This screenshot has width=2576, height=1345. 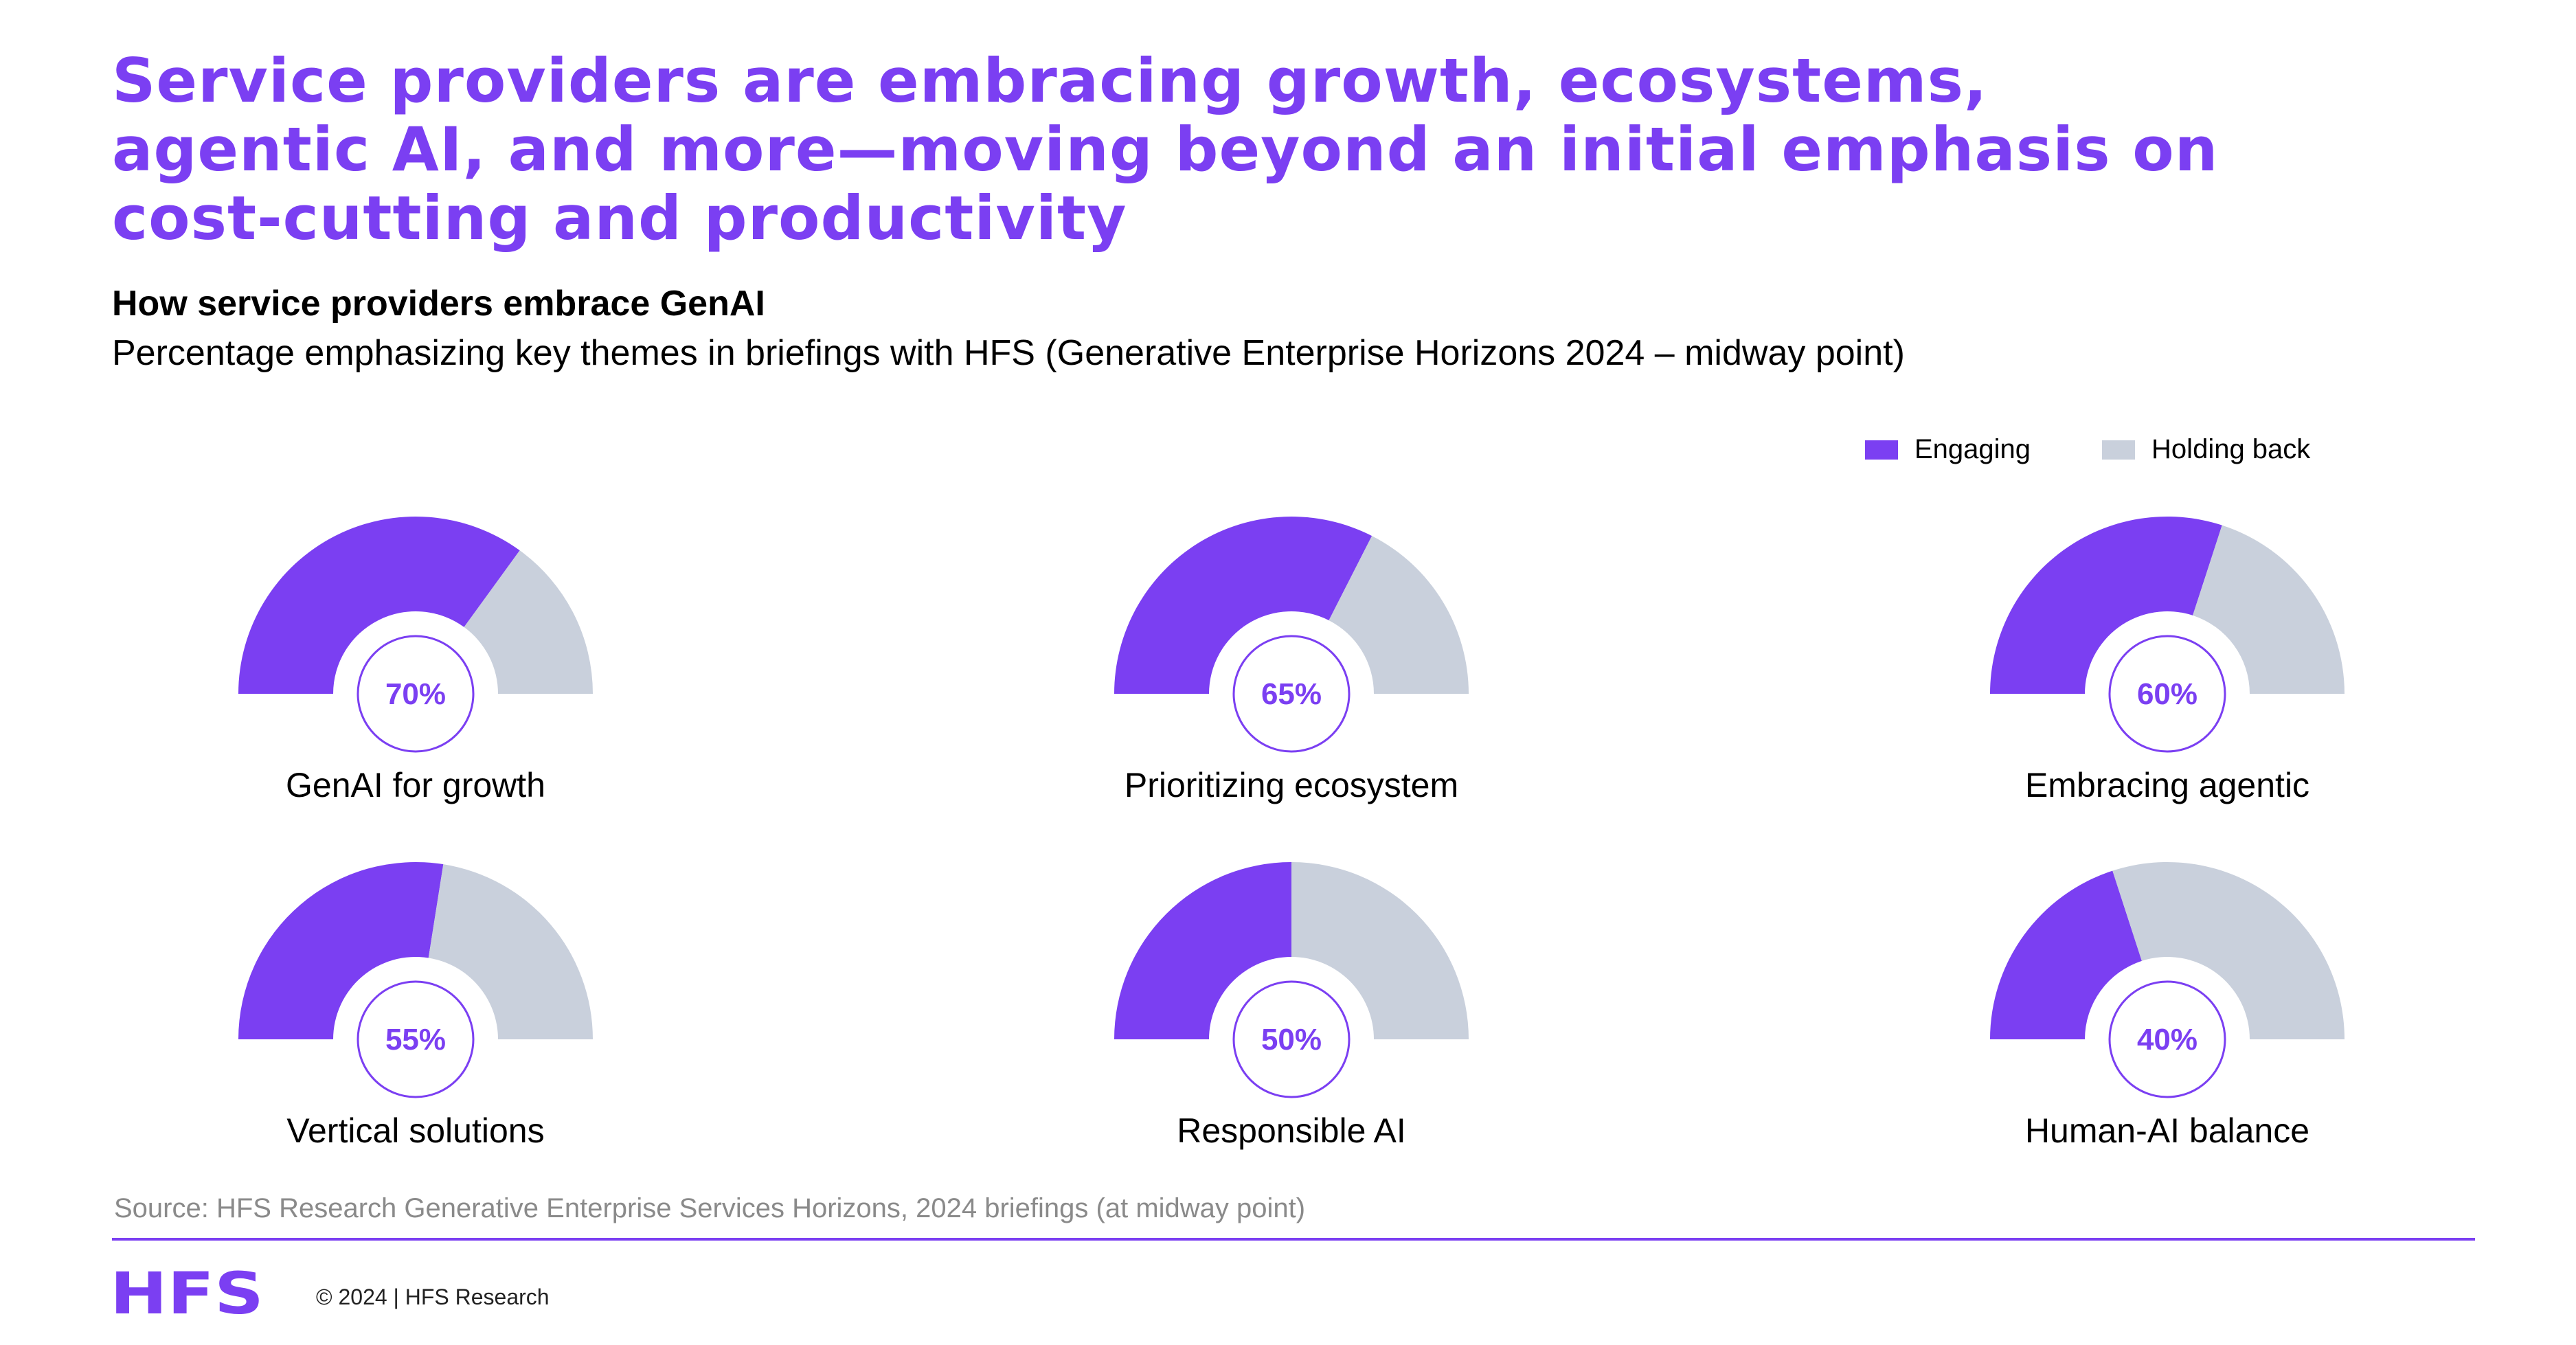 I want to click on legend-item-engaging: Engaging, so click(x=1948, y=449).